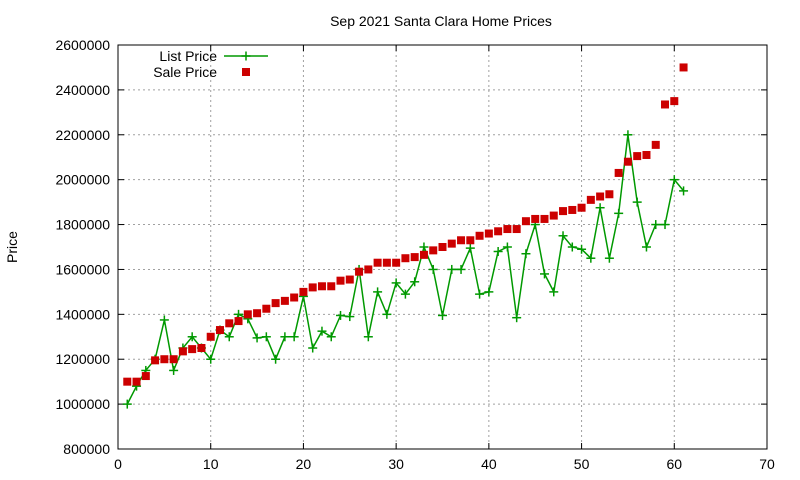 This screenshot has height=480, width=800. Describe the element at coordinates (396, 464) in the screenshot. I see `x-tick-label: 30` at that location.